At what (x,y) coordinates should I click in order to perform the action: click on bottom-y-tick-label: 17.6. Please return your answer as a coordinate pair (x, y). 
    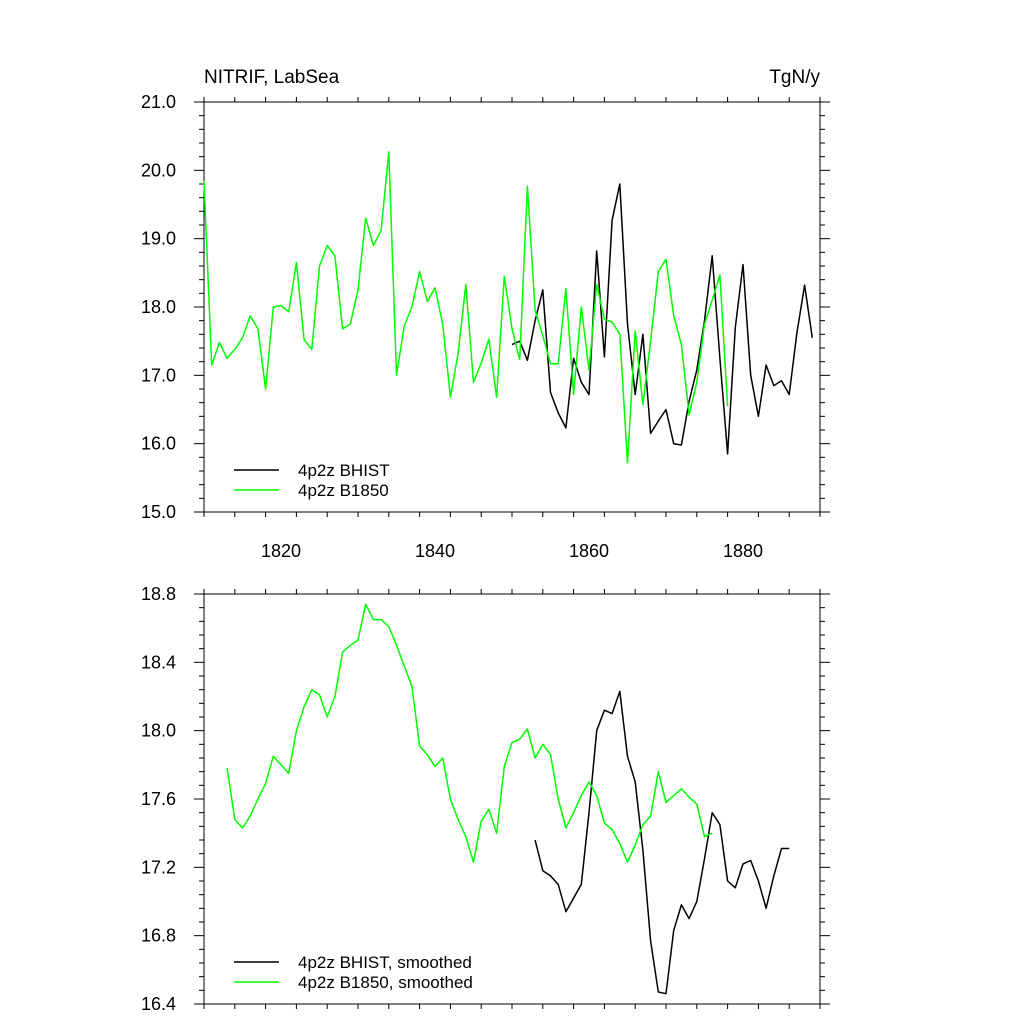
    Looking at the image, I should click on (158, 799).